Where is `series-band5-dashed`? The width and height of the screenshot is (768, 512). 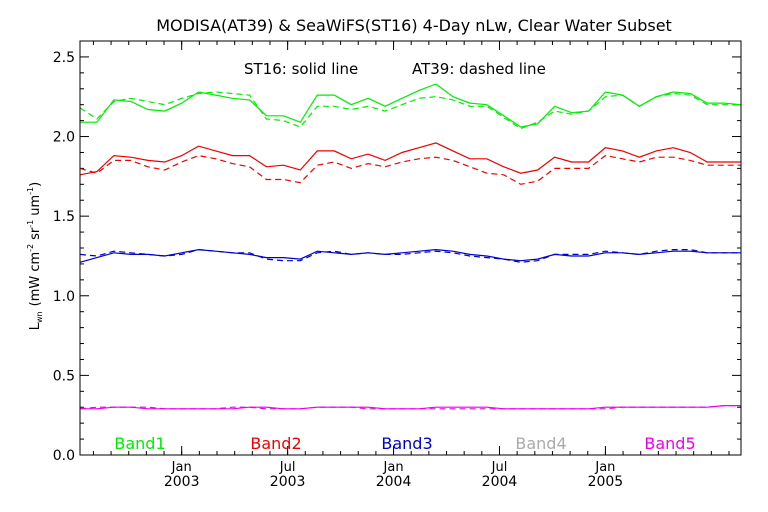 series-band5-dashed is located at coordinates (410, 407).